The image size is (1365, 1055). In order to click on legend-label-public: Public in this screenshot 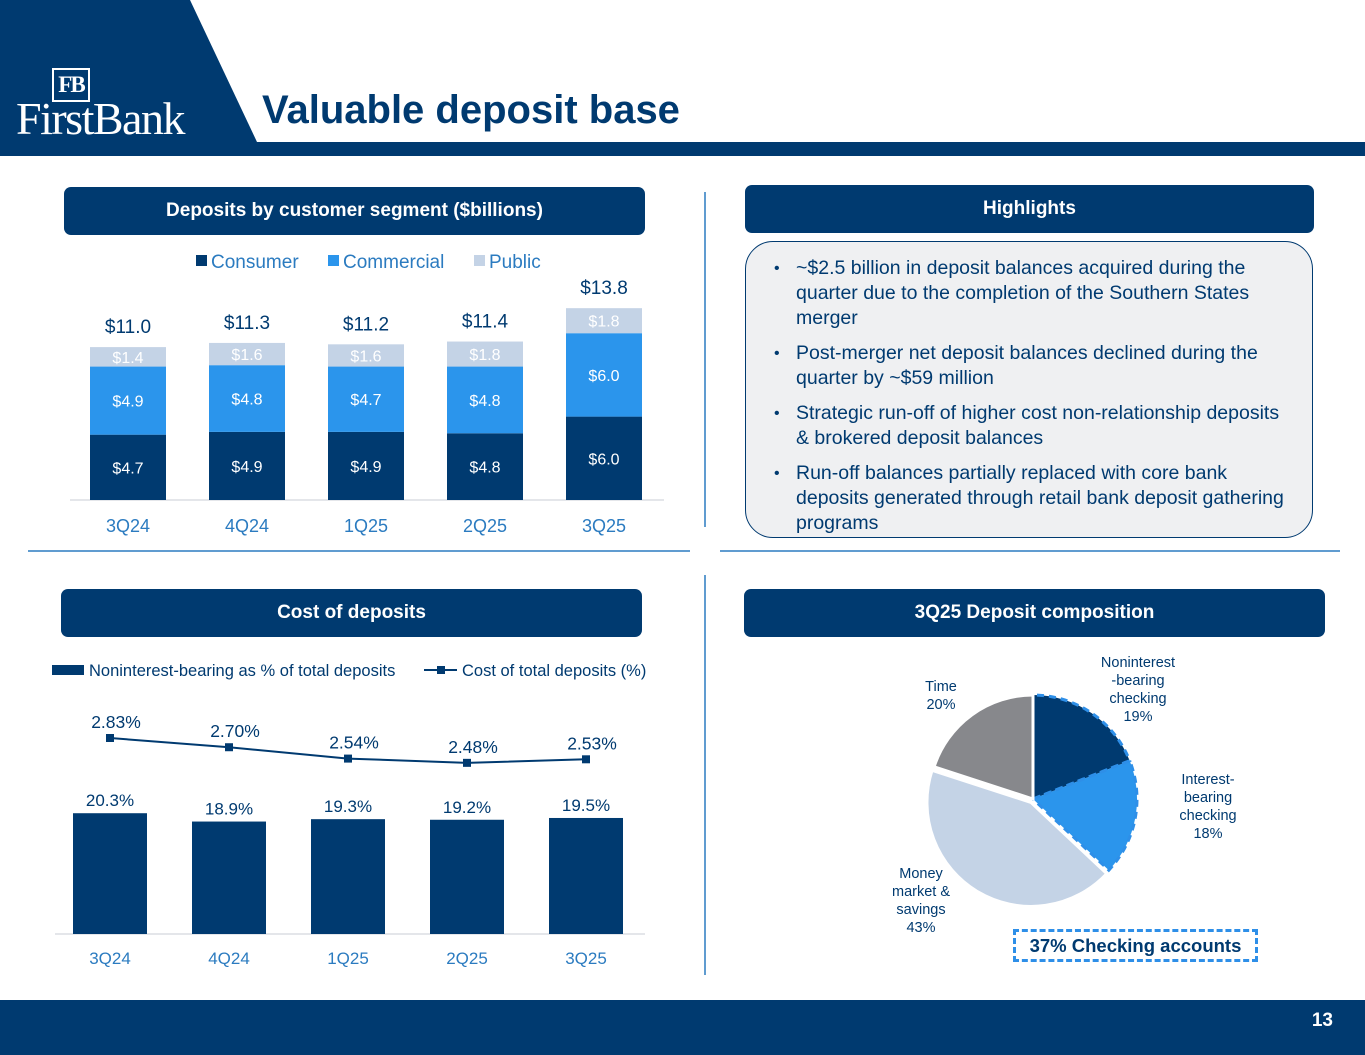, I will do `click(515, 262)`.